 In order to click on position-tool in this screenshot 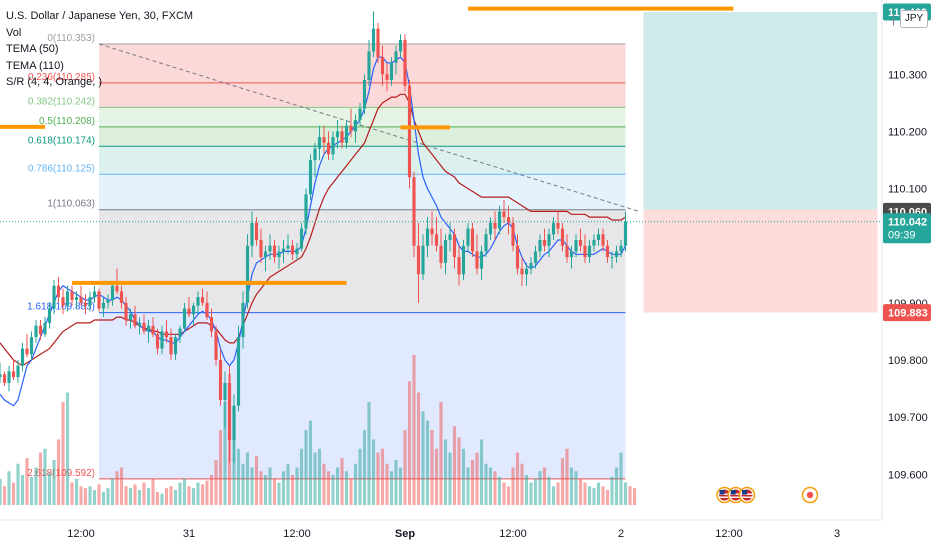, I will do `click(760, 162)`.